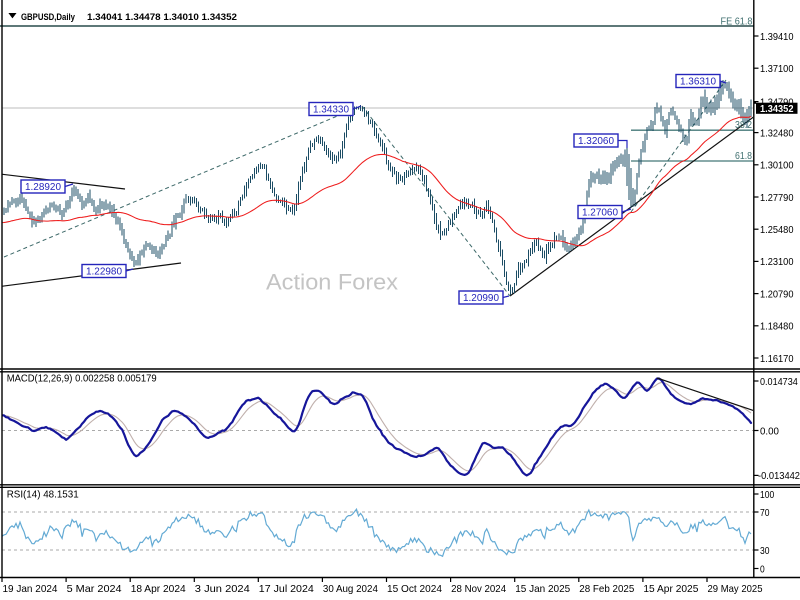  What do you see at coordinates (777, 69) in the screenshot?
I see `svg-text: 1.37100` at bounding box center [777, 69].